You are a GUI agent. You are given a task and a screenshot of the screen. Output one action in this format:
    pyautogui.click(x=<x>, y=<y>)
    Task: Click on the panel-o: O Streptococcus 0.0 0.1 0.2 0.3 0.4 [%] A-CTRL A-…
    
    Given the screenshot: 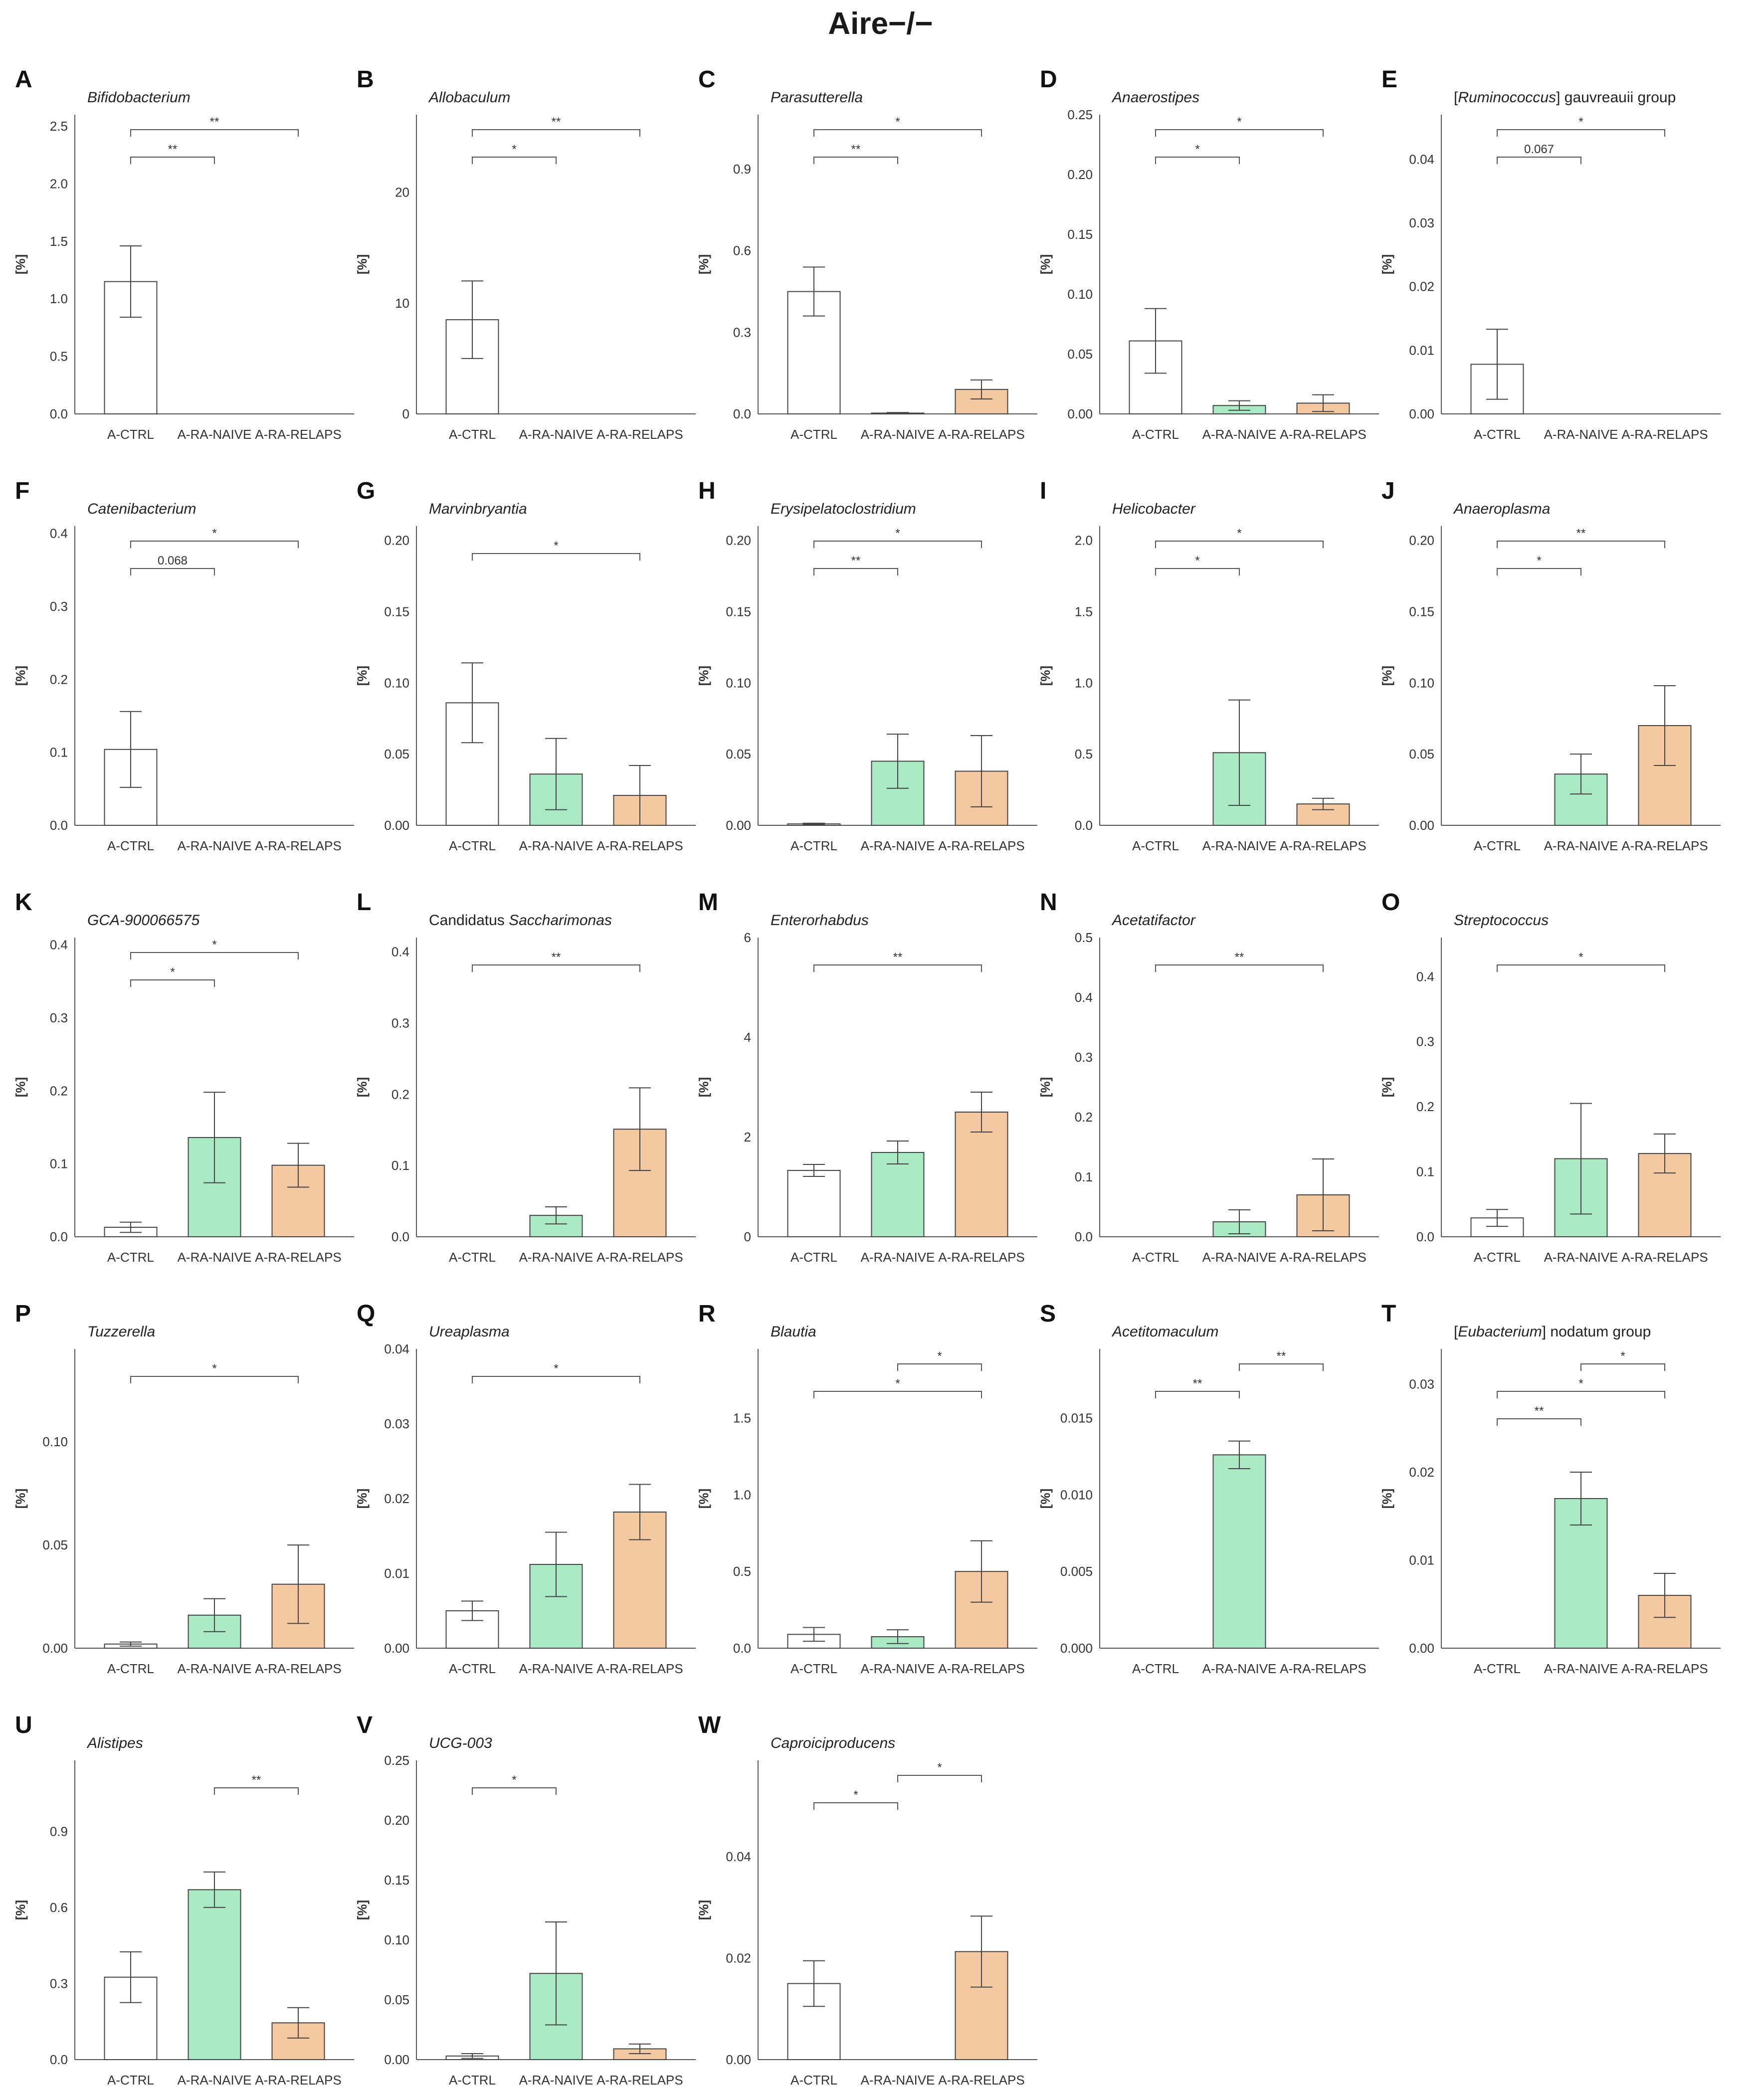 What is the action you would take?
    pyautogui.click(x=1550, y=1077)
    